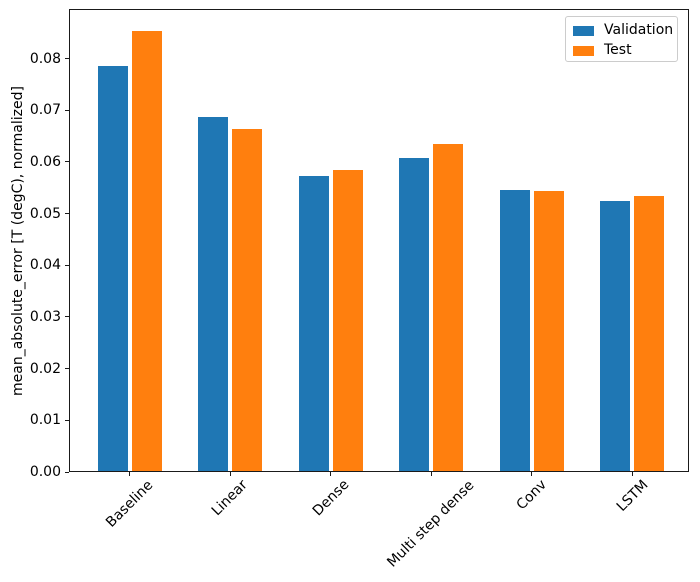  I want to click on y-tick-label-0: 0.00, so click(45, 472).